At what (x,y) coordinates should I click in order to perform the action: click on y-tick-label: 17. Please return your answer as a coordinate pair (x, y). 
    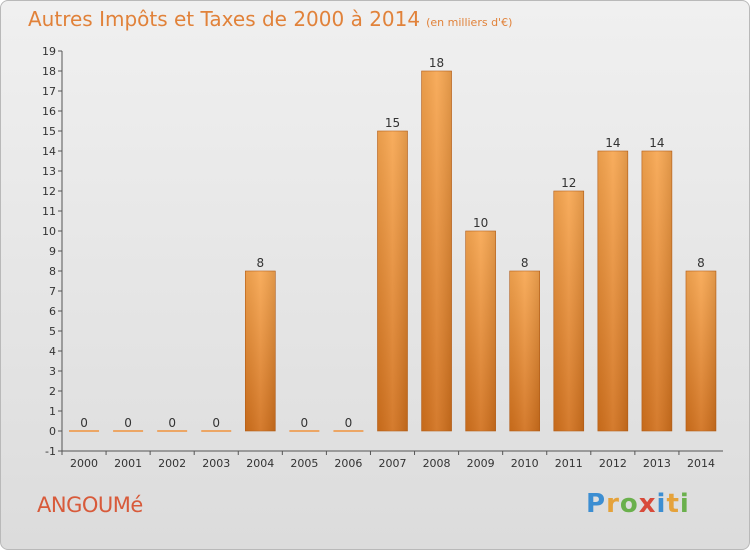
    Looking at the image, I should click on (49, 91).